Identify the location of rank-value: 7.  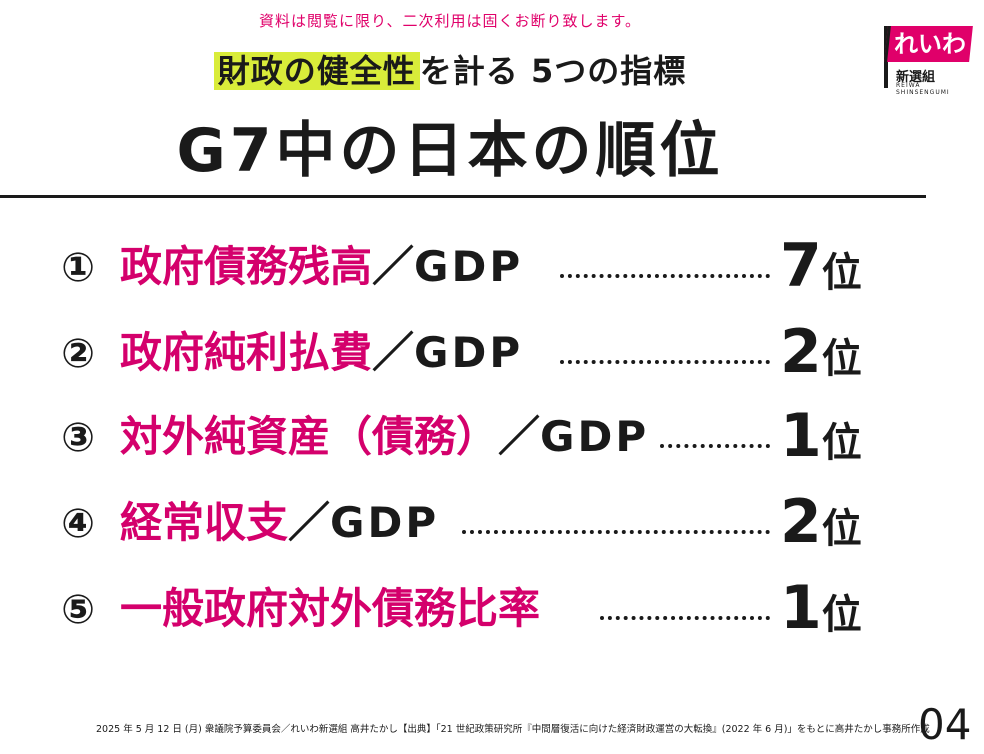
(801, 266).